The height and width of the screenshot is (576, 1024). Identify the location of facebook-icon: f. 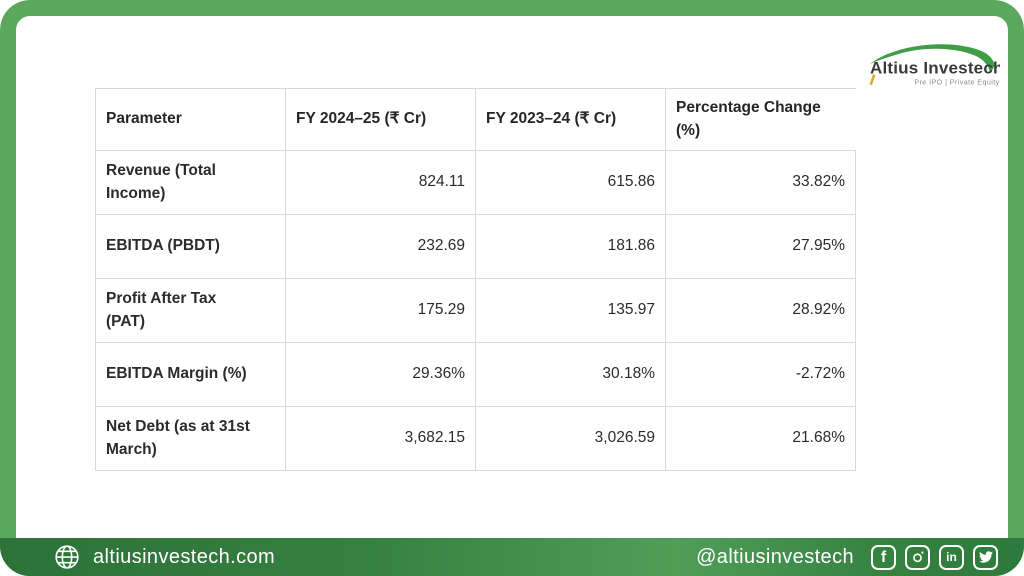
(883, 557).